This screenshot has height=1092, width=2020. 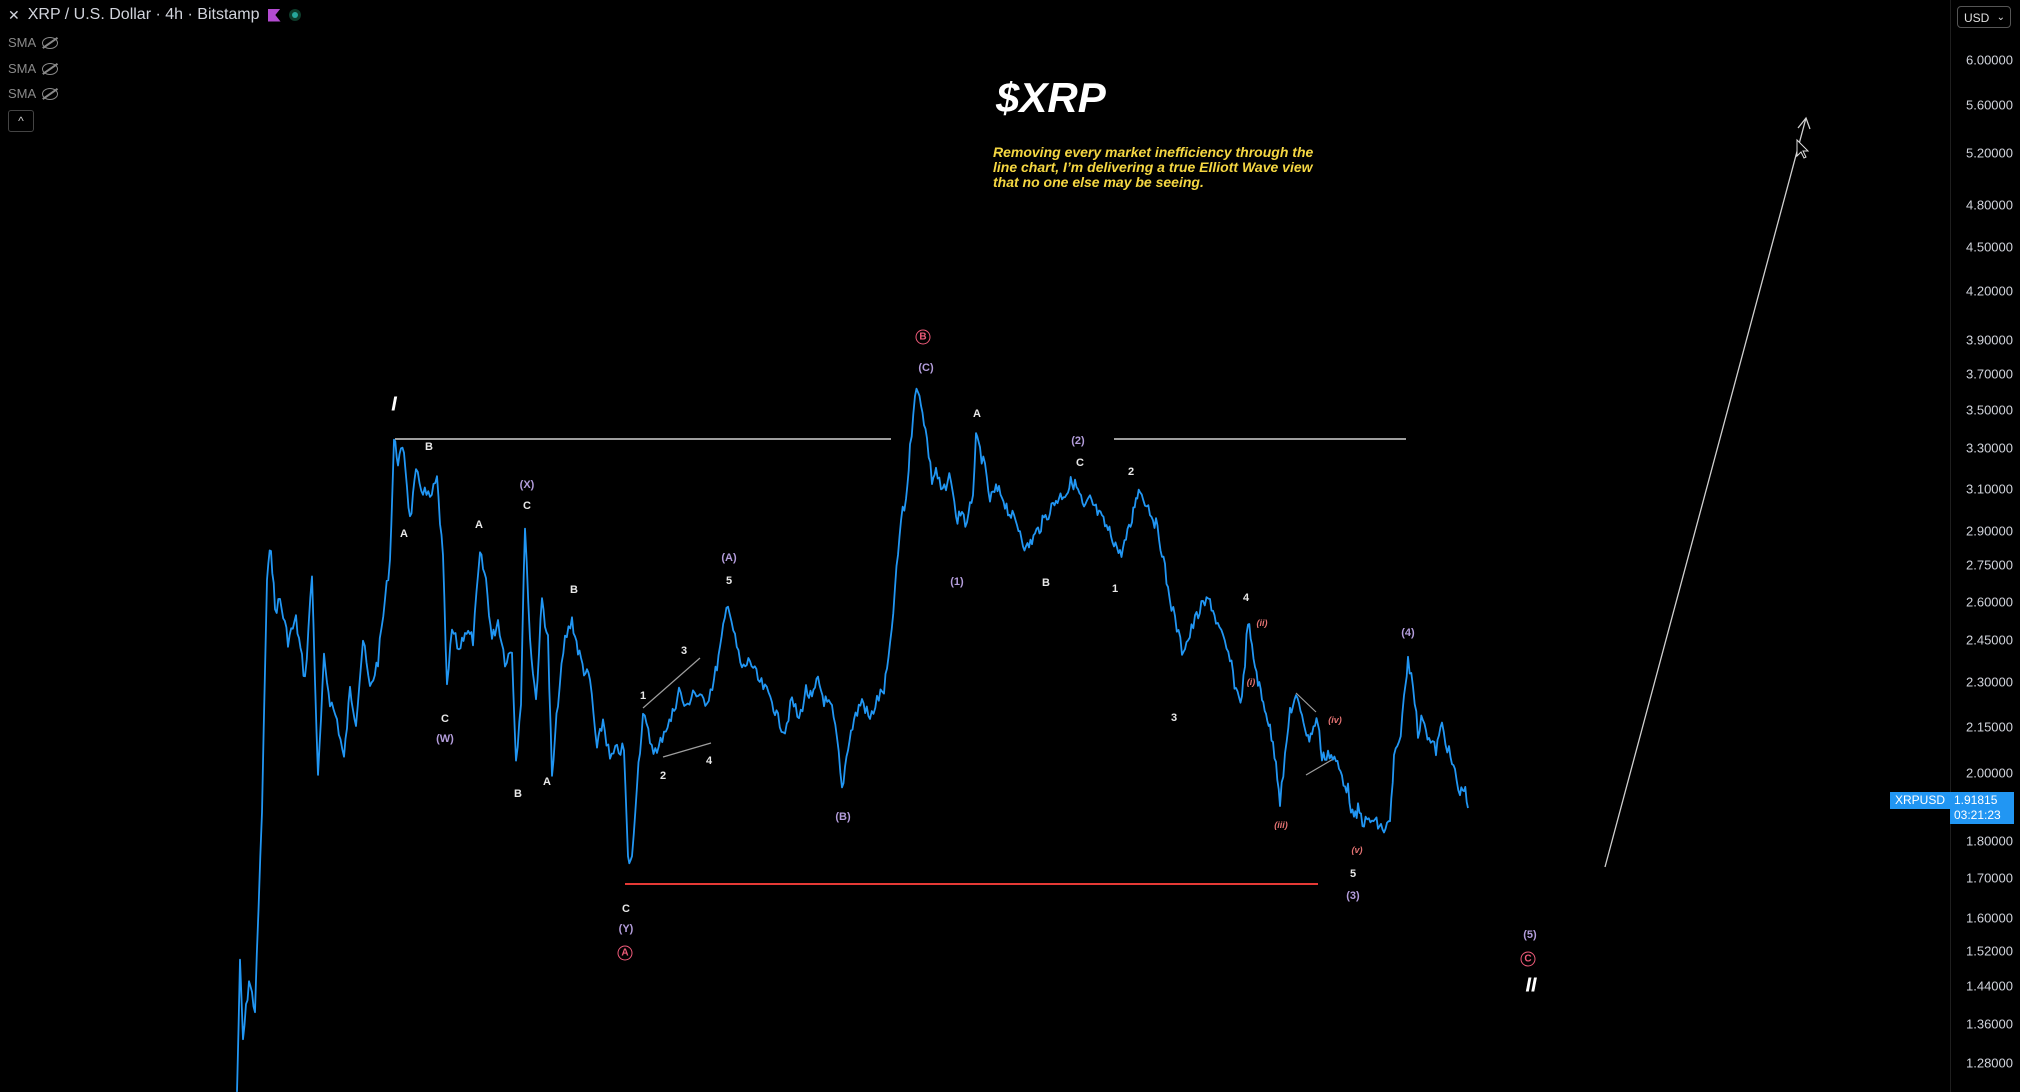 I want to click on wave-label: (i), so click(x=1251, y=682).